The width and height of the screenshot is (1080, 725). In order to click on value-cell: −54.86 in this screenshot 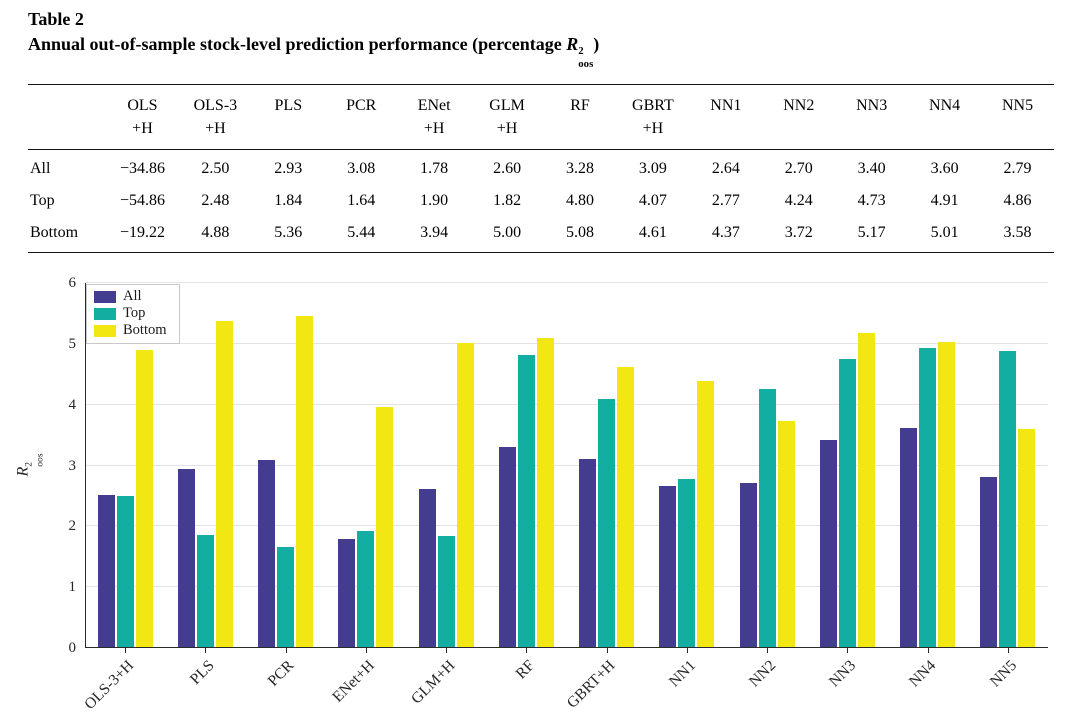, I will do `click(142, 200)`.